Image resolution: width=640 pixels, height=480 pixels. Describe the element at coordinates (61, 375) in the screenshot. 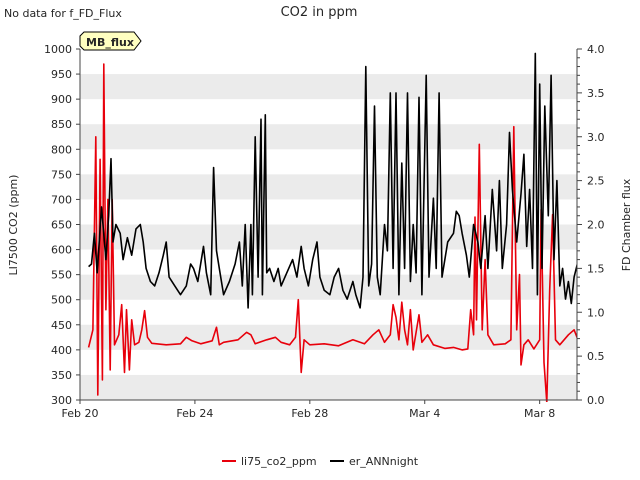

I see `left-tick-label: 350` at that location.